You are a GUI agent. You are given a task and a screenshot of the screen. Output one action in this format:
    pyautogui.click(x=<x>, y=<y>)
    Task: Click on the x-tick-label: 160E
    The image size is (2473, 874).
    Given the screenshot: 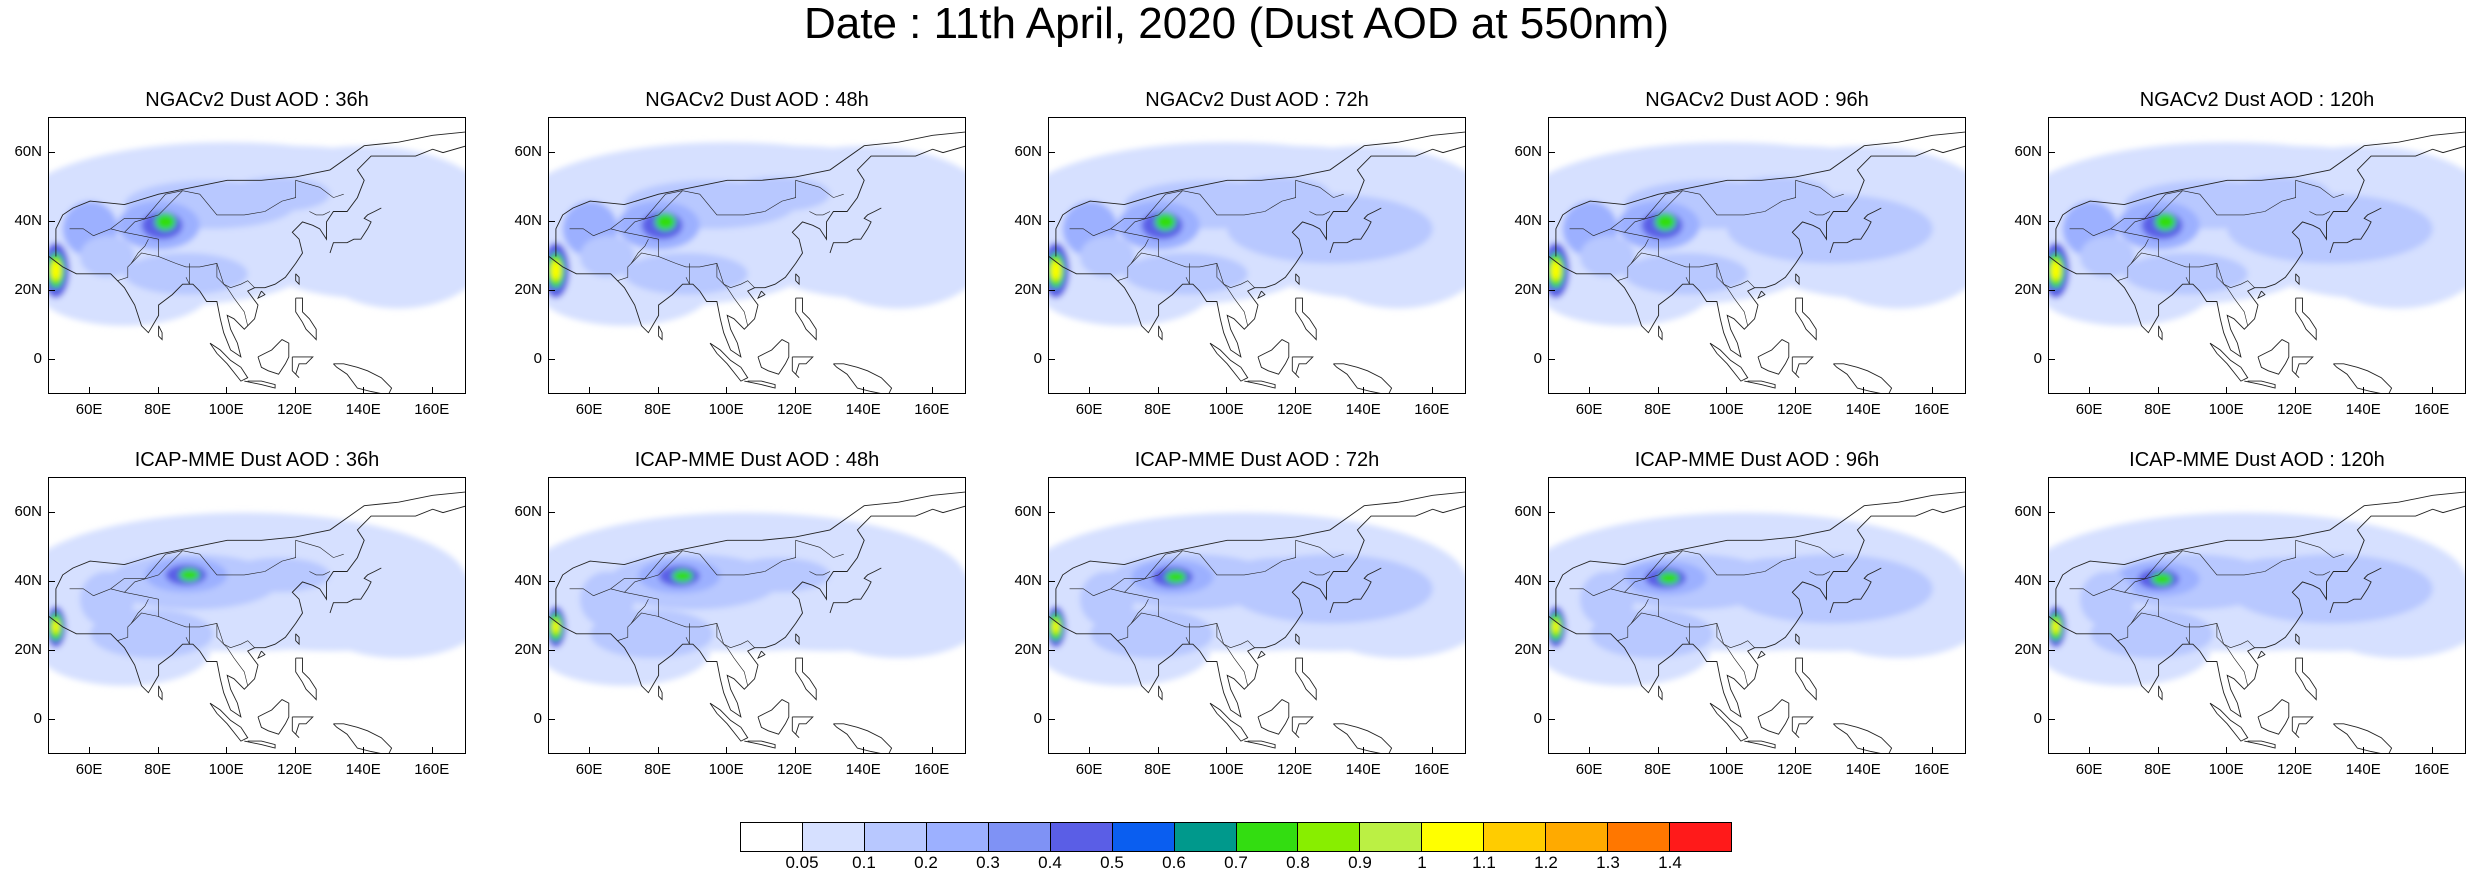 What is the action you would take?
    pyautogui.click(x=932, y=769)
    